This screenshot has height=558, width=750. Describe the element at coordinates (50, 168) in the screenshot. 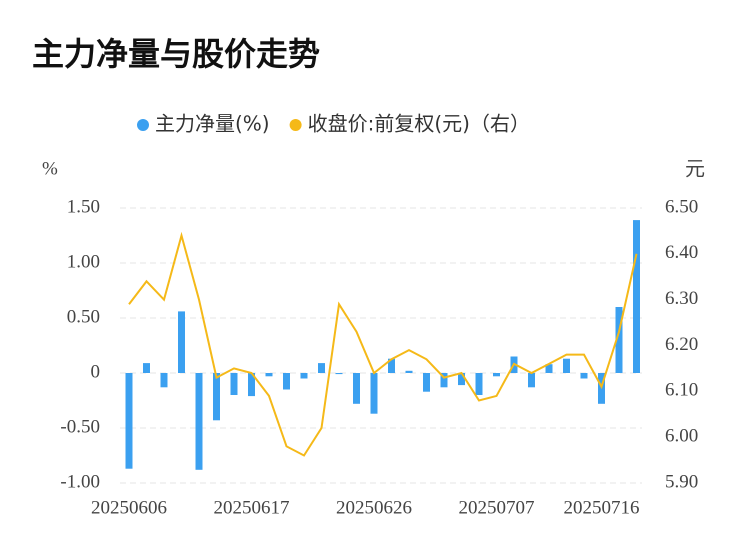

I see `y-axis-label: %` at that location.